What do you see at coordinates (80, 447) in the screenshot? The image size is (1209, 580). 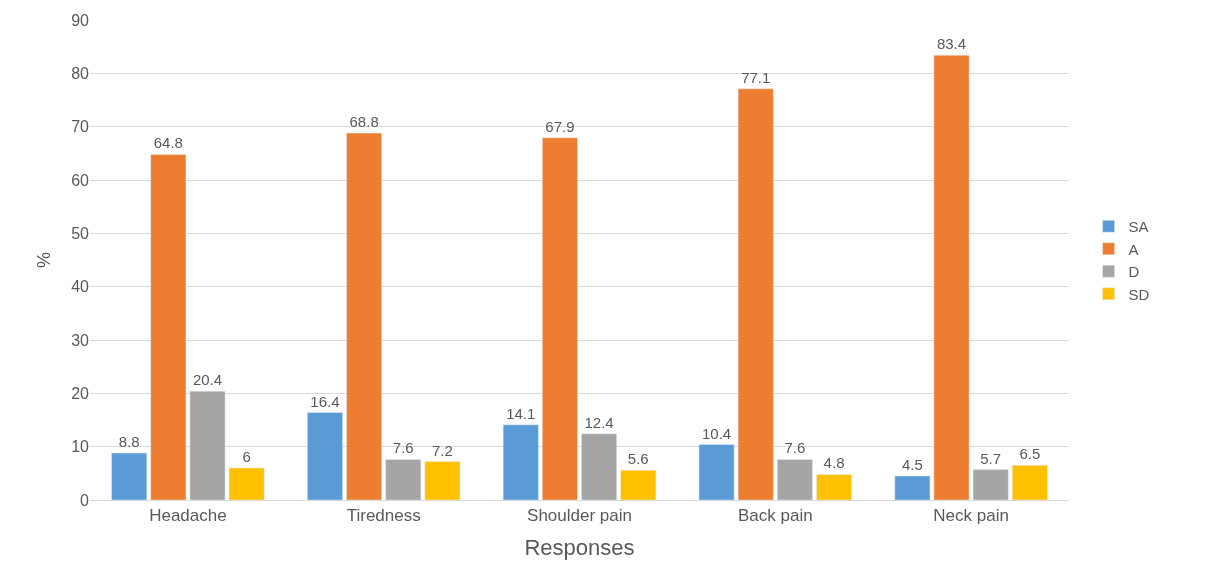 I see `y-tick-label: 10` at bounding box center [80, 447].